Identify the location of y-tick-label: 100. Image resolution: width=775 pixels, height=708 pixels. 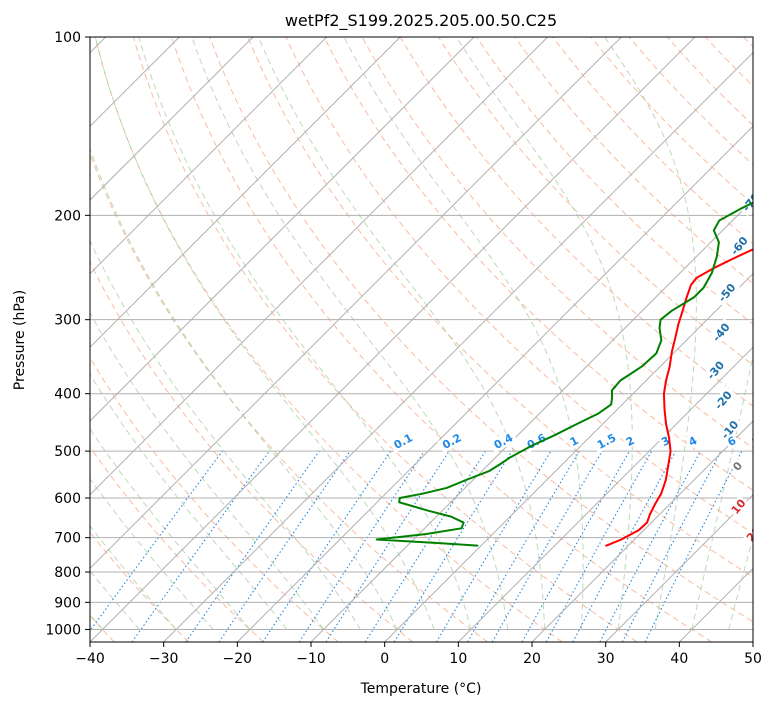
(67, 38).